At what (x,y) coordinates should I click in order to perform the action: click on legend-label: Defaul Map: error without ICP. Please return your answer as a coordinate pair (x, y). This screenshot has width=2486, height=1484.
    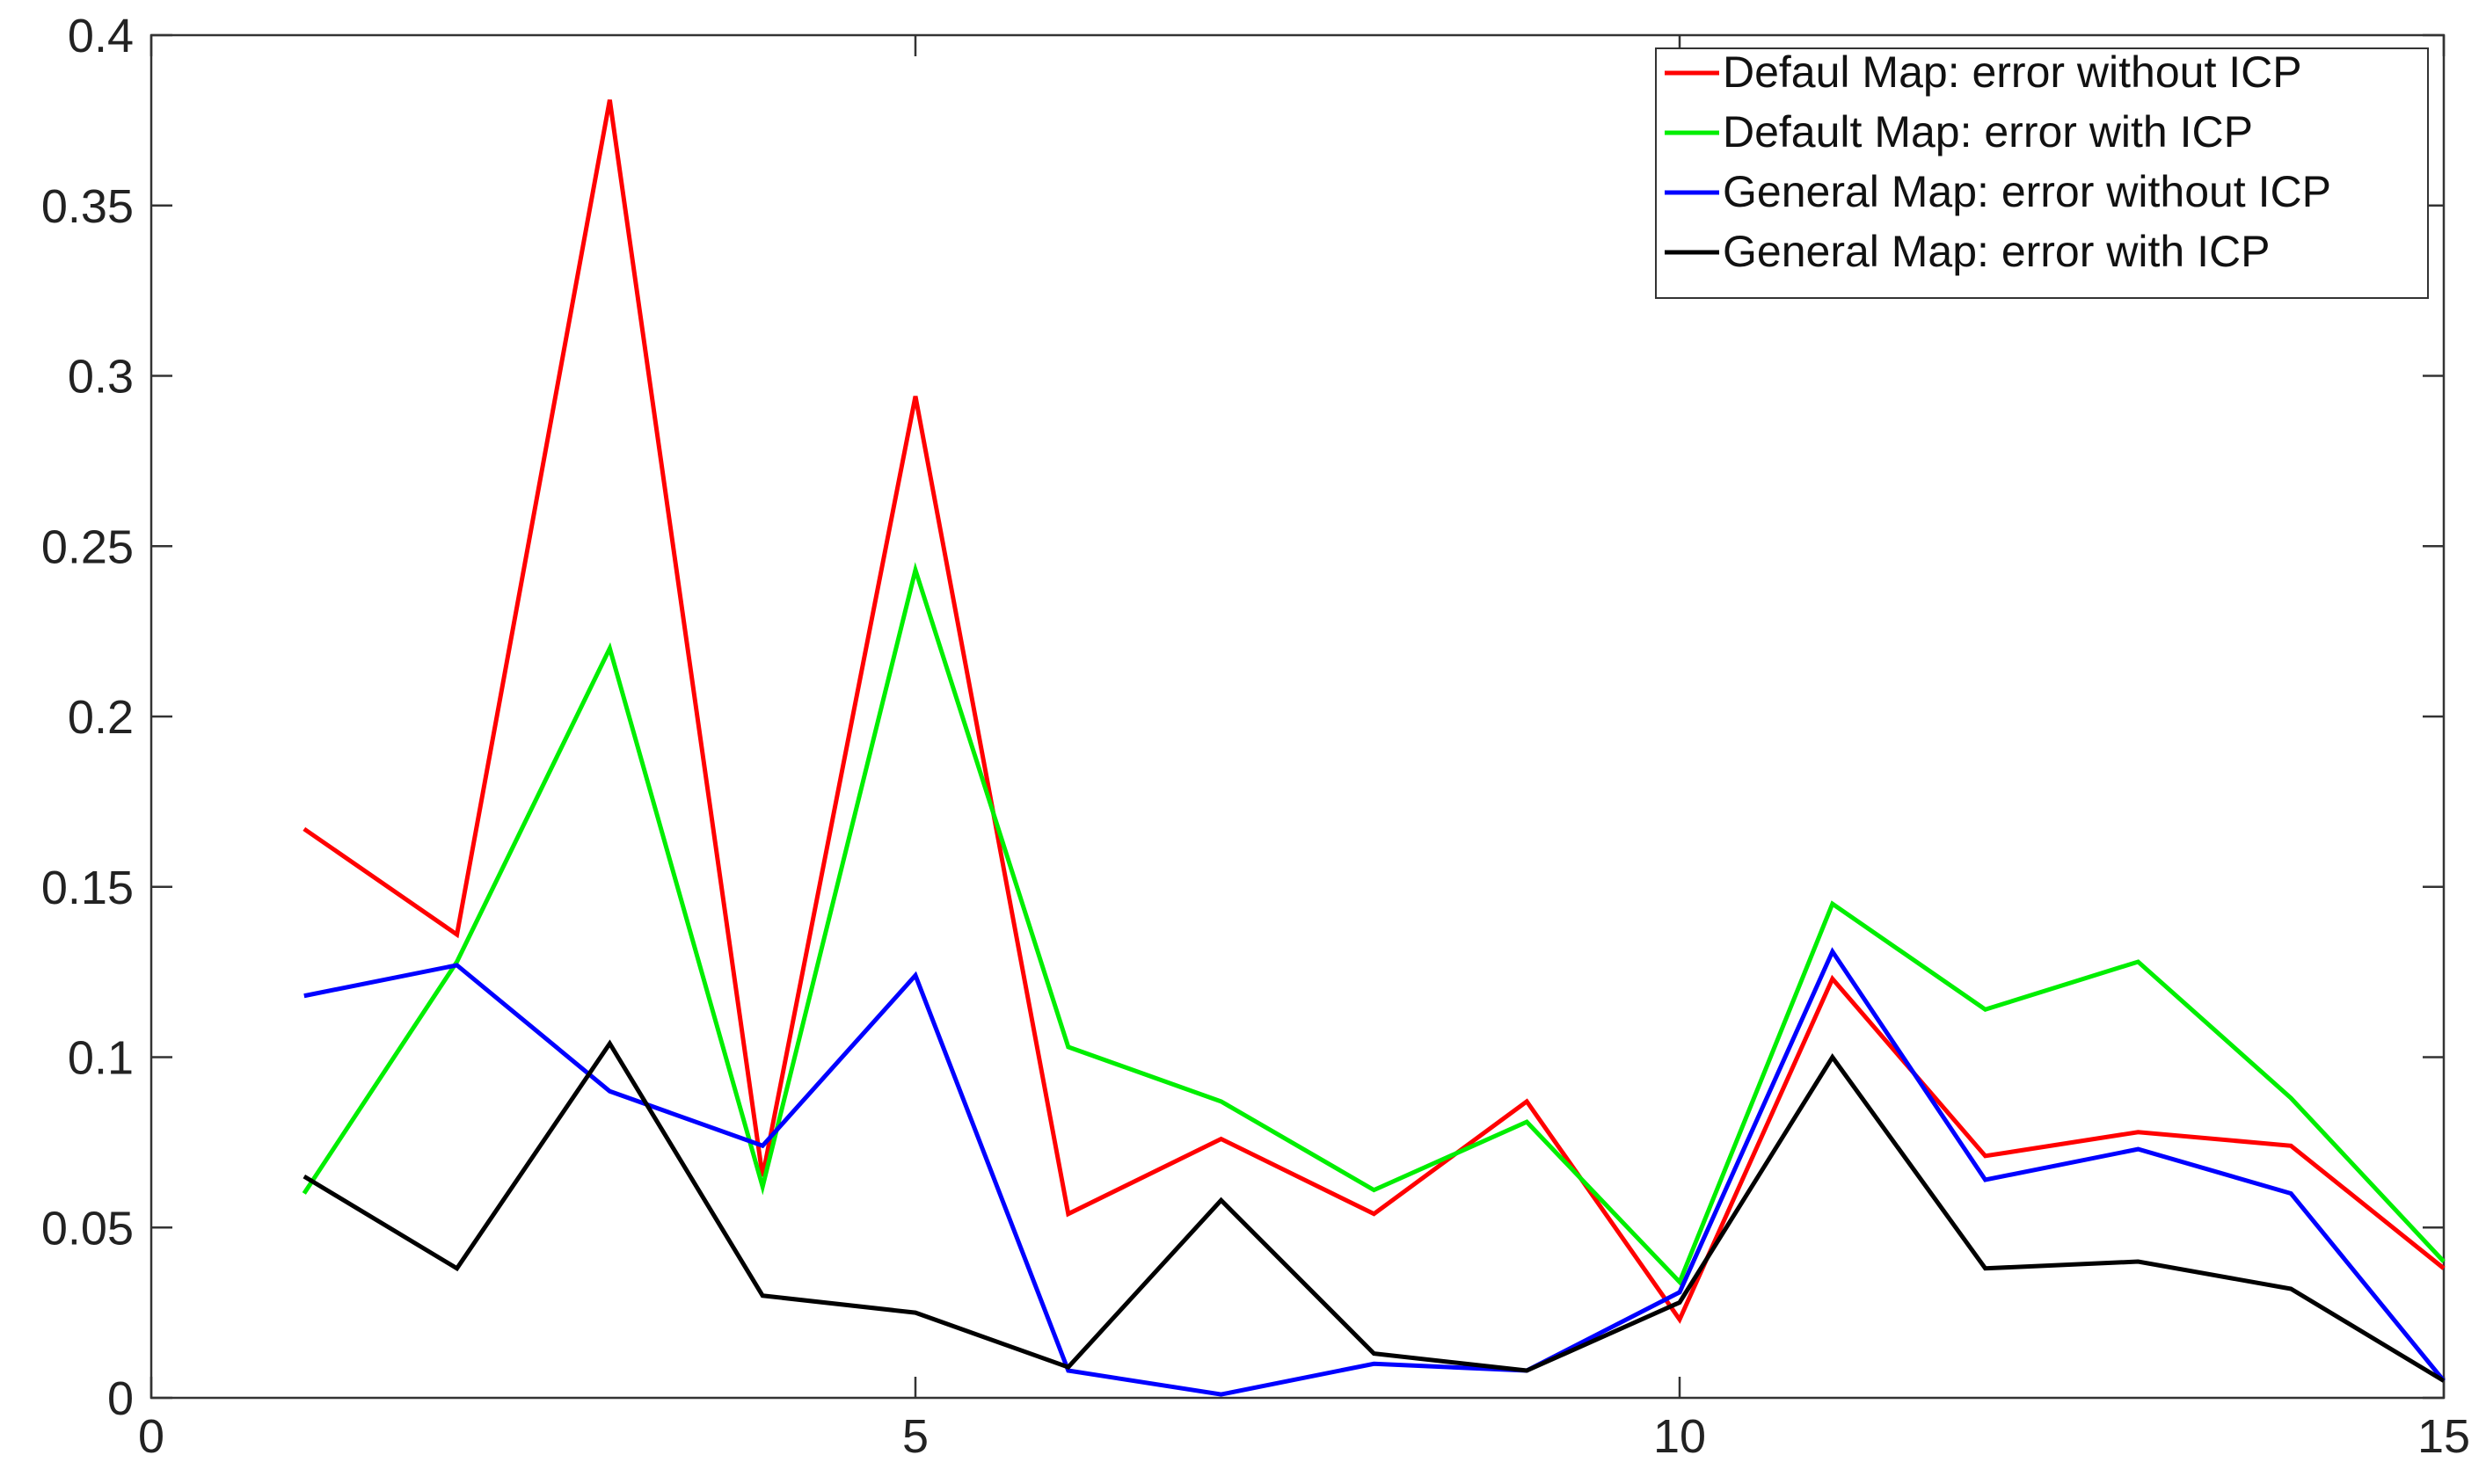
    Looking at the image, I should click on (2012, 72).